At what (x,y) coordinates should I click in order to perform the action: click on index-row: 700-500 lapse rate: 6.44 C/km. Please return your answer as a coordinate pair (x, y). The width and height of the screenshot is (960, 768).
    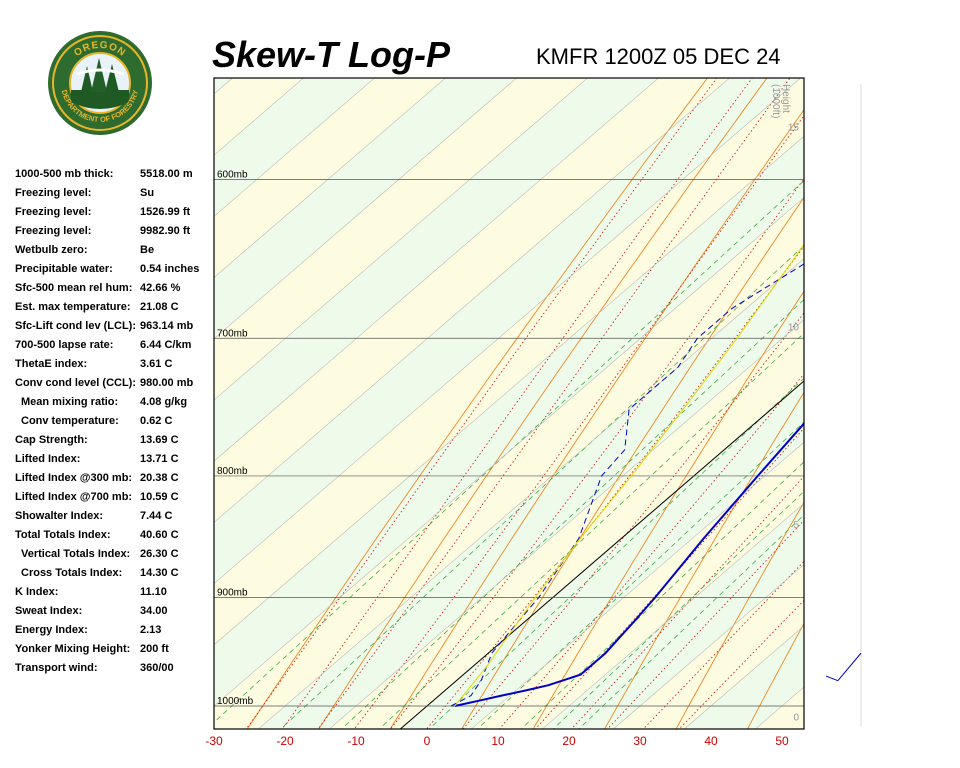
    Looking at the image, I should click on (115, 348).